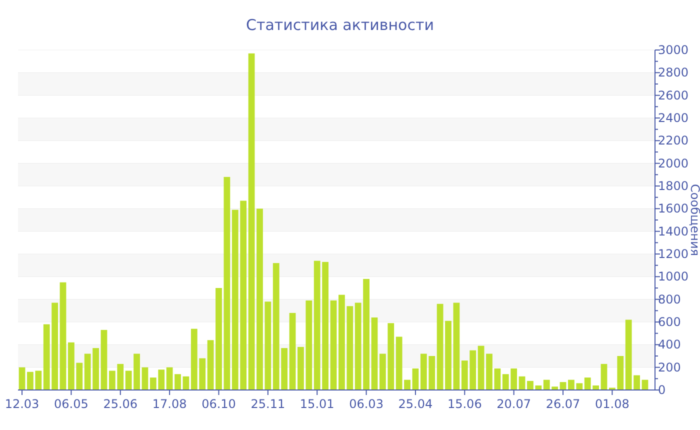 This screenshot has height=430, width=700. Describe the element at coordinates (673, 254) in the screenshot. I see `y2-tick-label: 1200` at that location.